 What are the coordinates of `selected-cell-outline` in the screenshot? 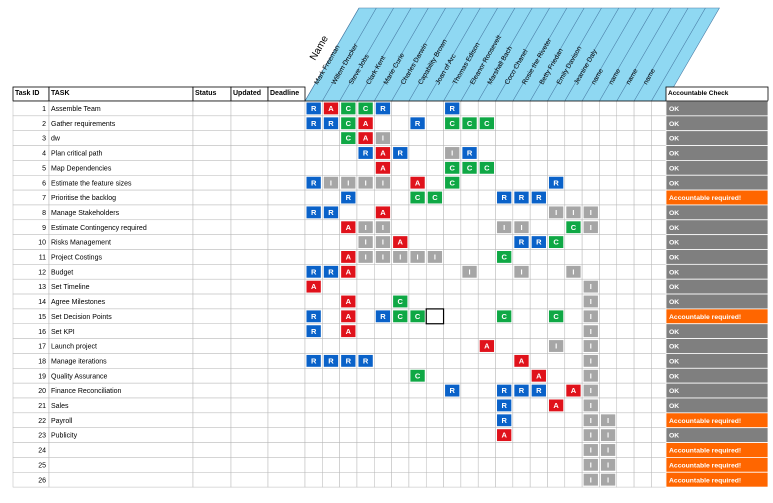 It's located at (435, 316).